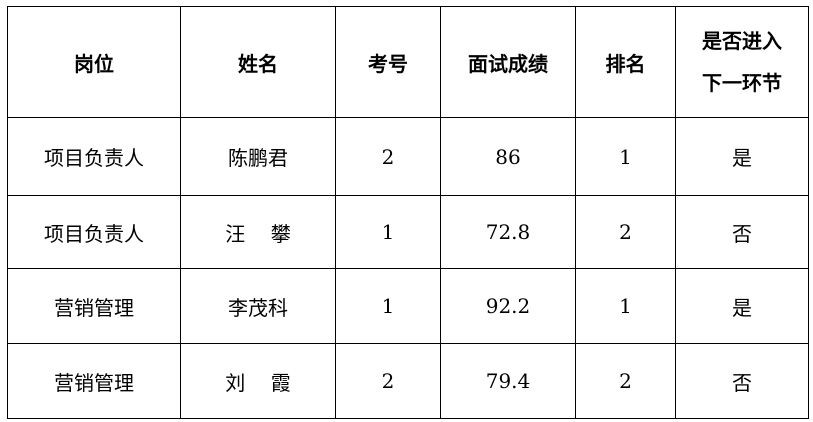  What do you see at coordinates (742, 83) in the screenshot?
I see `header-advance-line2: 下一环节` at bounding box center [742, 83].